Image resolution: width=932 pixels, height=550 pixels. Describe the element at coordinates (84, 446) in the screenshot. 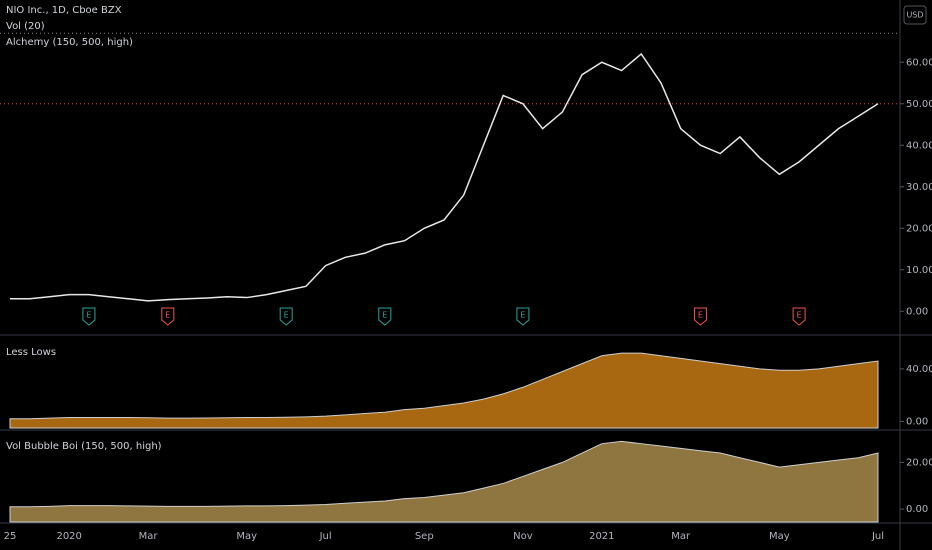

I see `pane-title: Vol Bubble Boi (150, 500, high)` at that location.